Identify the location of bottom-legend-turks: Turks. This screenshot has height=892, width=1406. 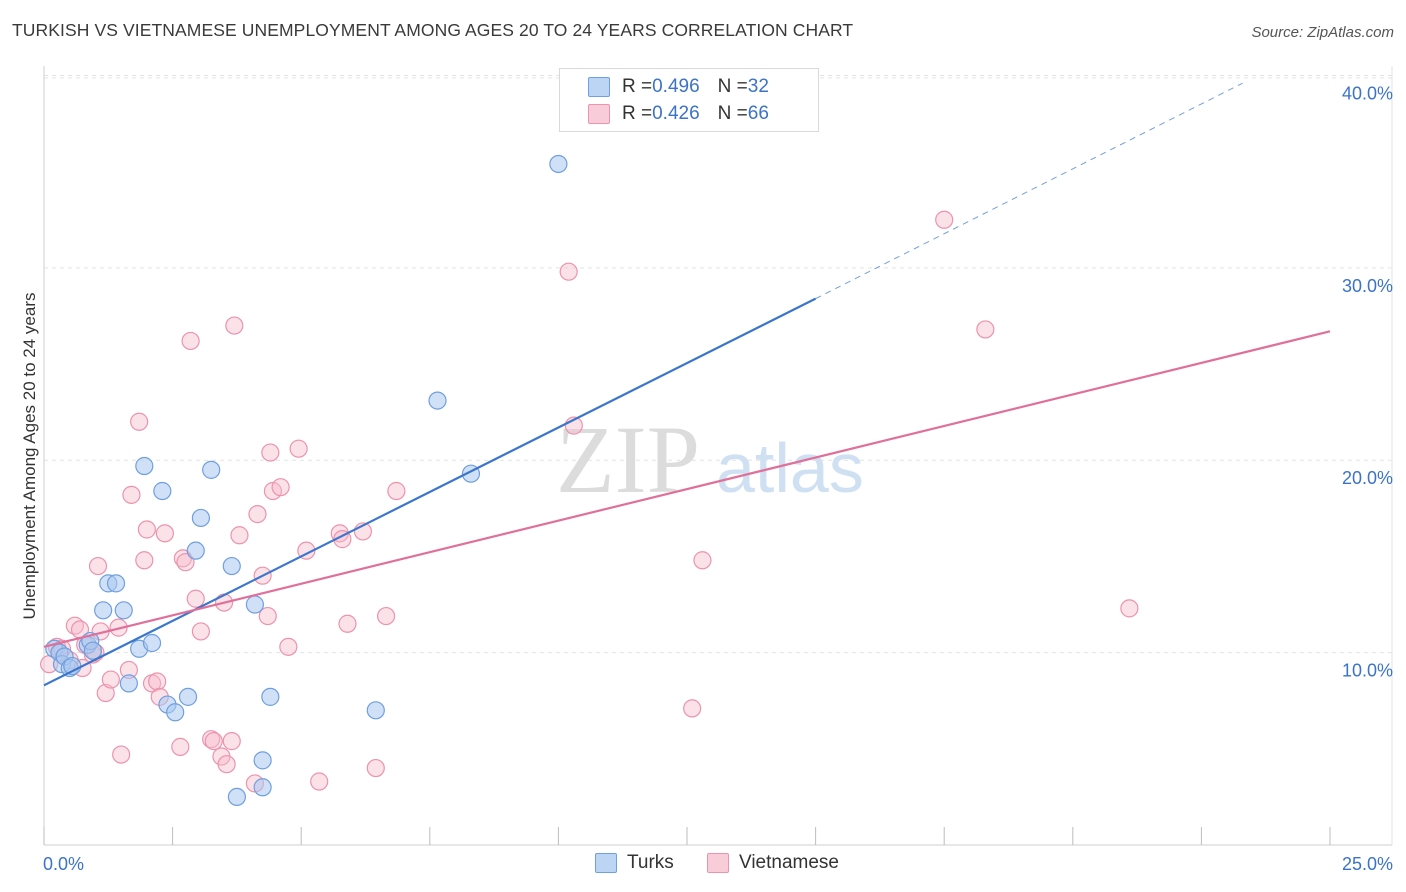
(634, 863).